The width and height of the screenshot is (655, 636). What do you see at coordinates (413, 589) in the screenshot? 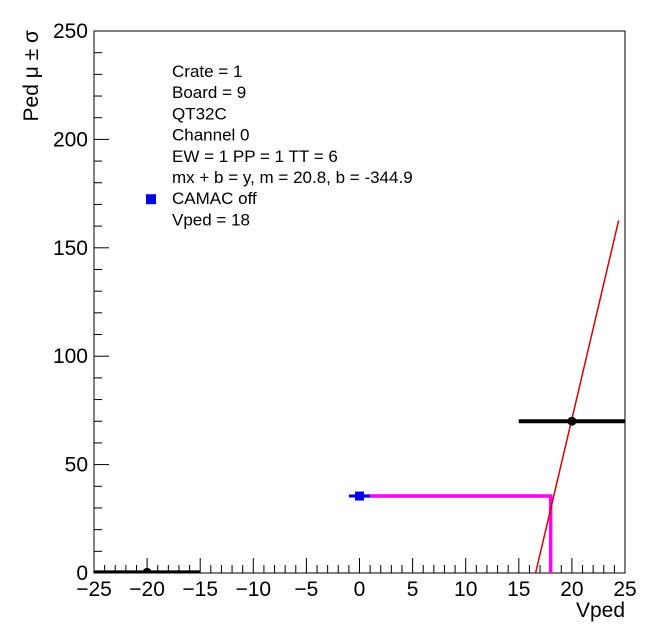
I see `x-tick-label: 5` at bounding box center [413, 589].